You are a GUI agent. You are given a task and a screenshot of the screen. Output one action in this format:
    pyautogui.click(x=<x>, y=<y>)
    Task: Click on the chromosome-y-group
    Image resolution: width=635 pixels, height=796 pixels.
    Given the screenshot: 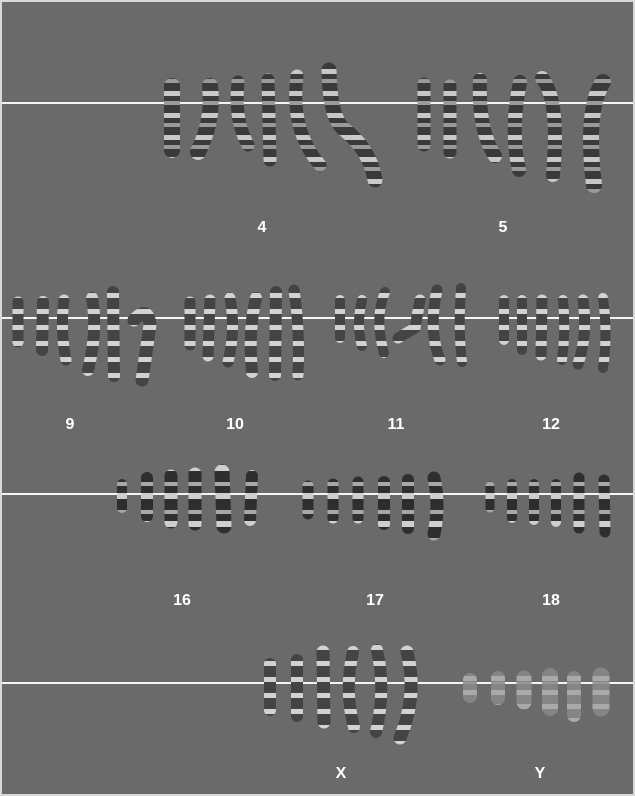 What is the action you would take?
    pyautogui.click(x=536, y=694)
    